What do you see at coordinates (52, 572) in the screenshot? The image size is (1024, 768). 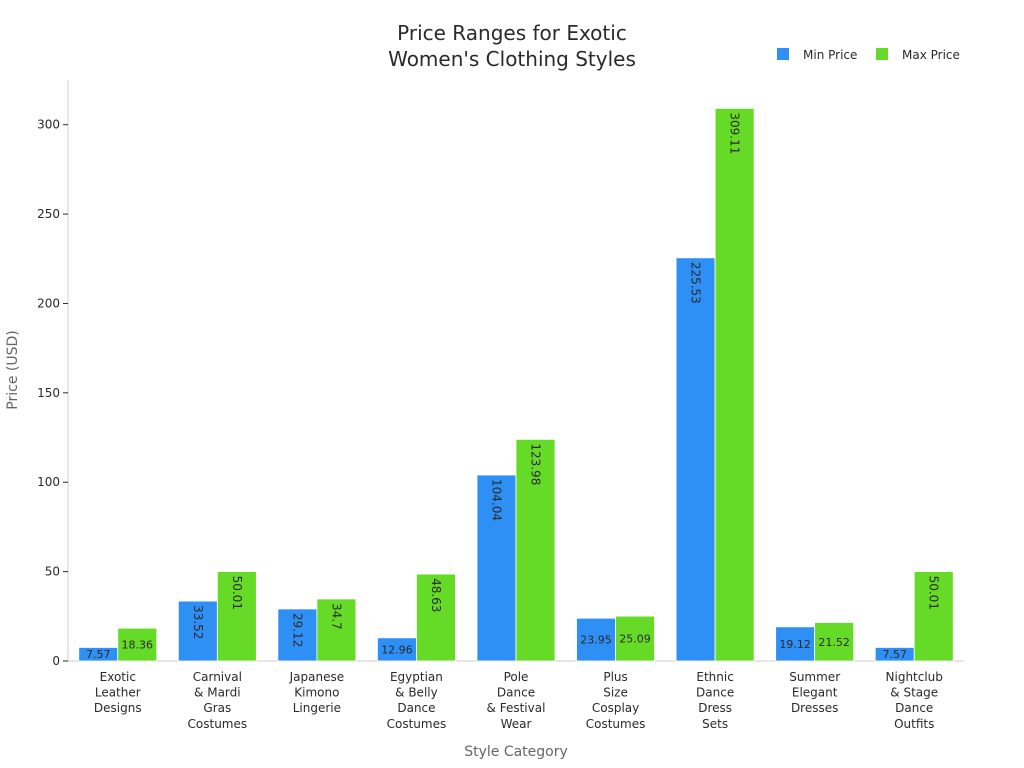 I see `y-tick-label: 50` at bounding box center [52, 572].